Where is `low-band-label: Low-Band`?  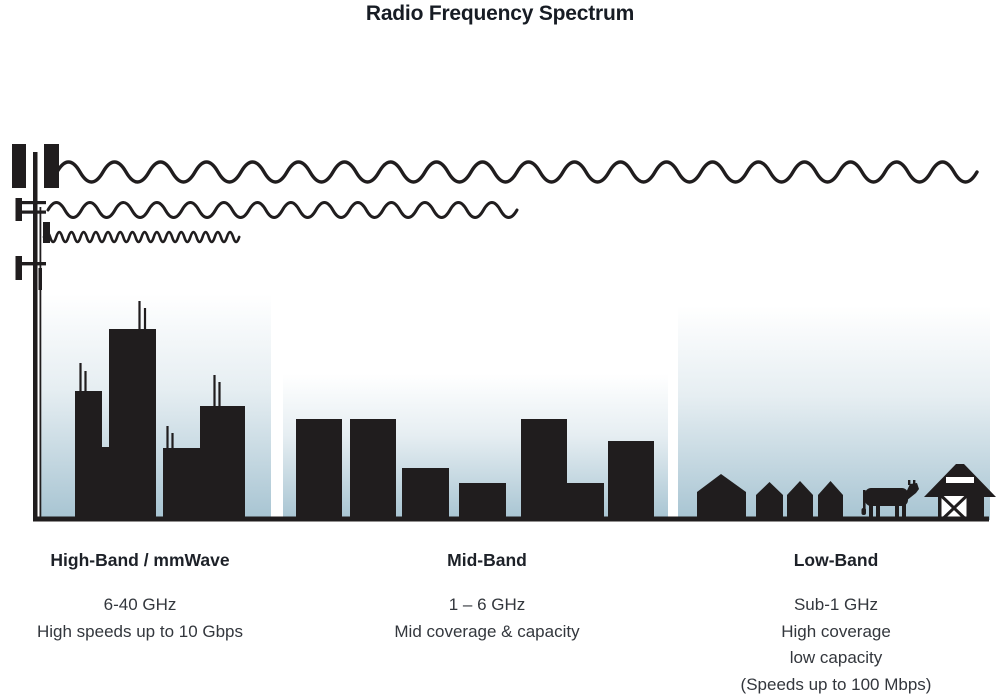 low-band-label: Low-Band is located at coordinates (836, 560).